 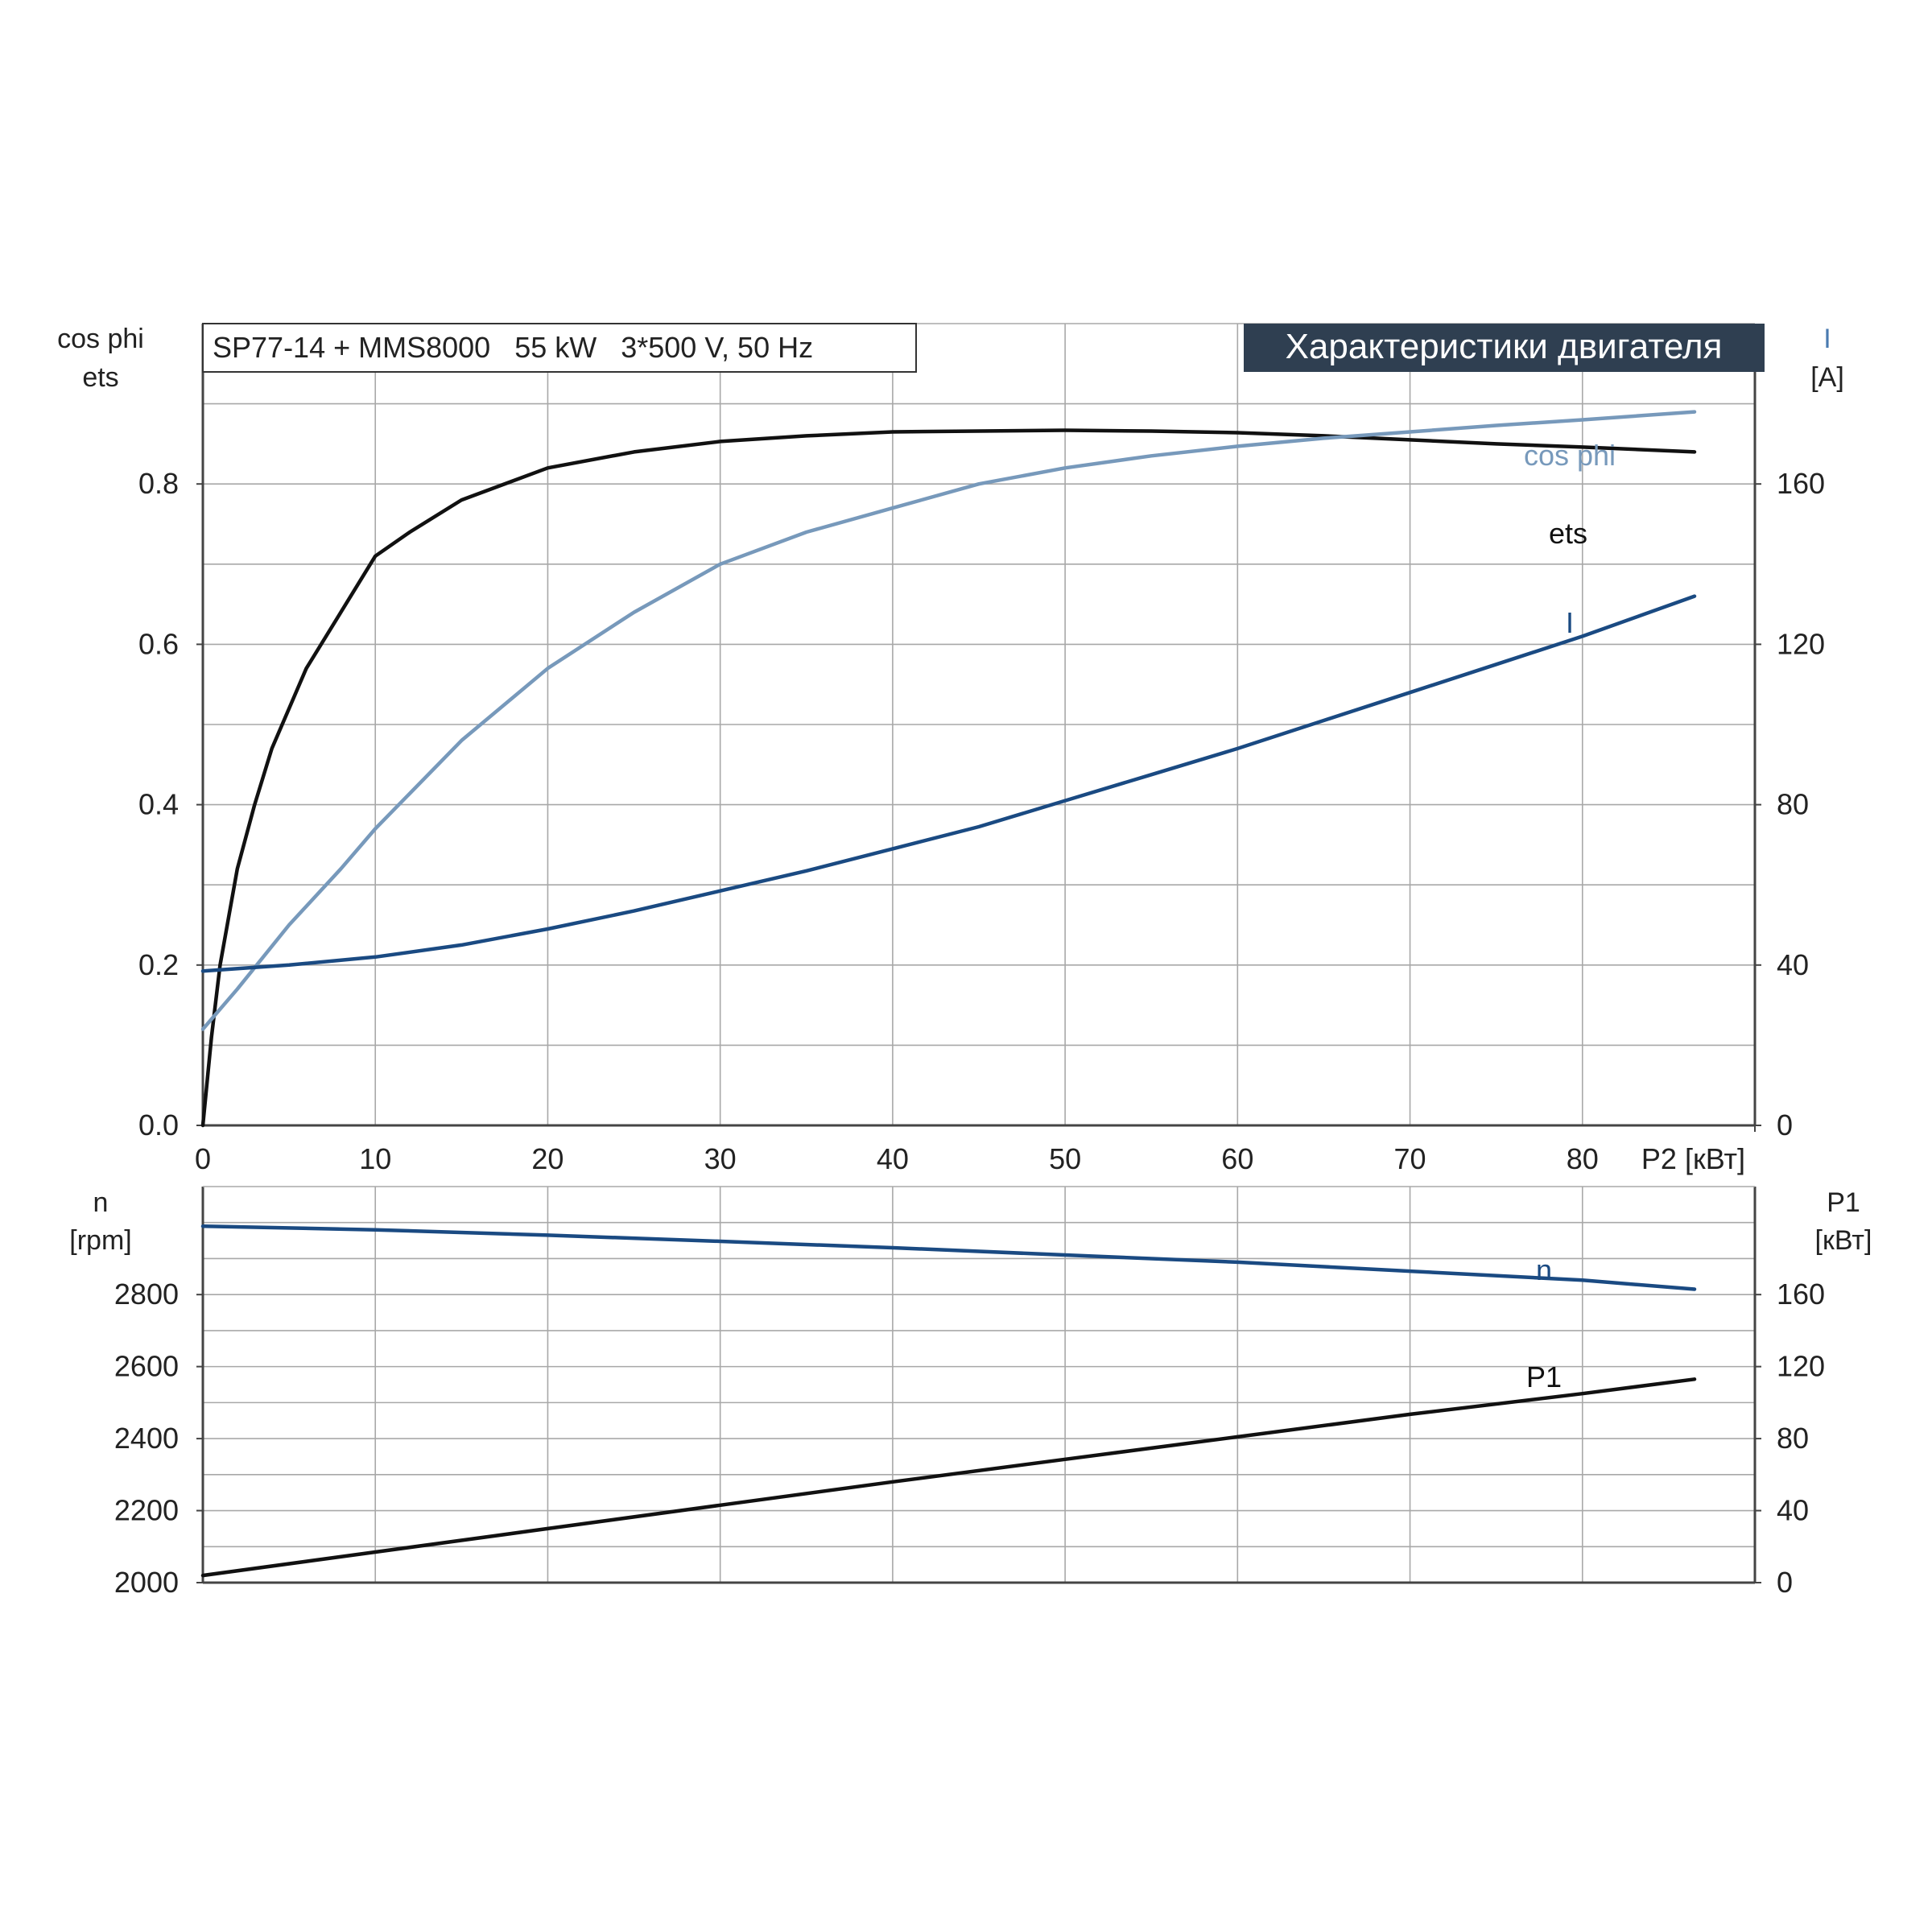 What do you see at coordinates (1844, 1202) in the screenshot?
I see `lower-right-axis-label: P1` at bounding box center [1844, 1202].